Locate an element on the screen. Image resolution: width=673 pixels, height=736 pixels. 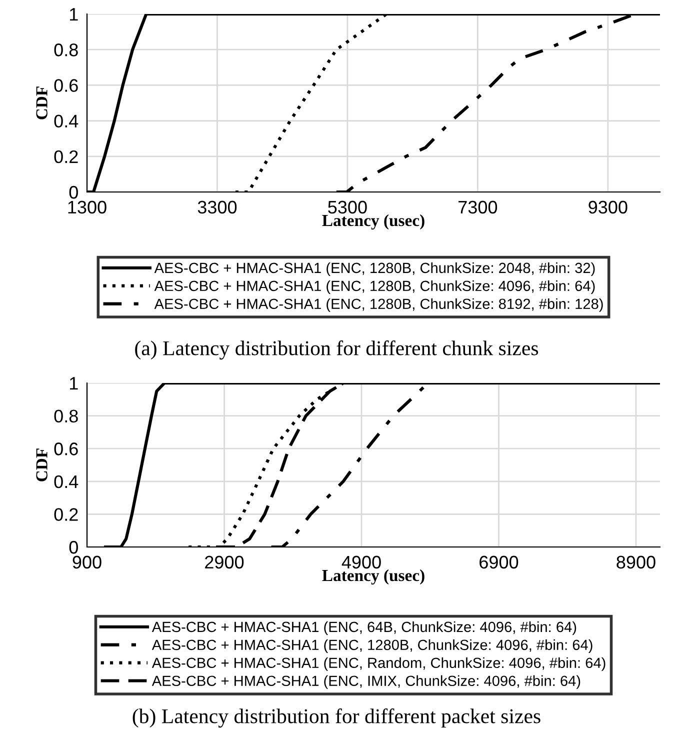
legend-label: AES-CBC + HMAC-SHA1 (ENC, IMIX, ChunkSize: 4096, #bin: 64) is located at coordinates (366, 682).